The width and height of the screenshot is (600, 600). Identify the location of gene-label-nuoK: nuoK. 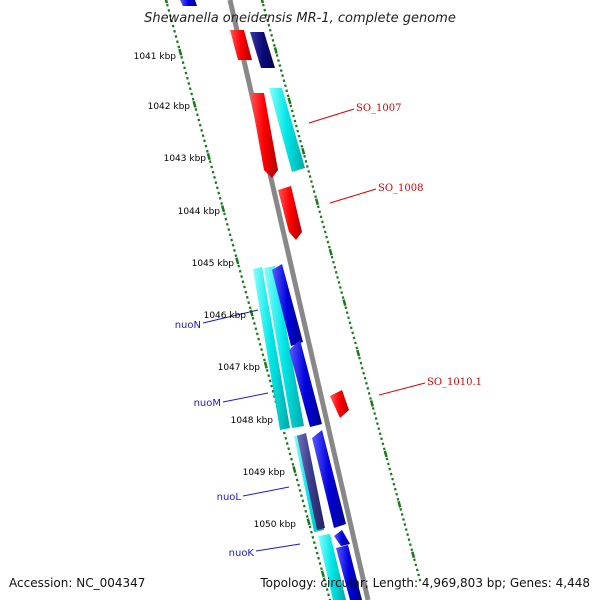
(242, 553).